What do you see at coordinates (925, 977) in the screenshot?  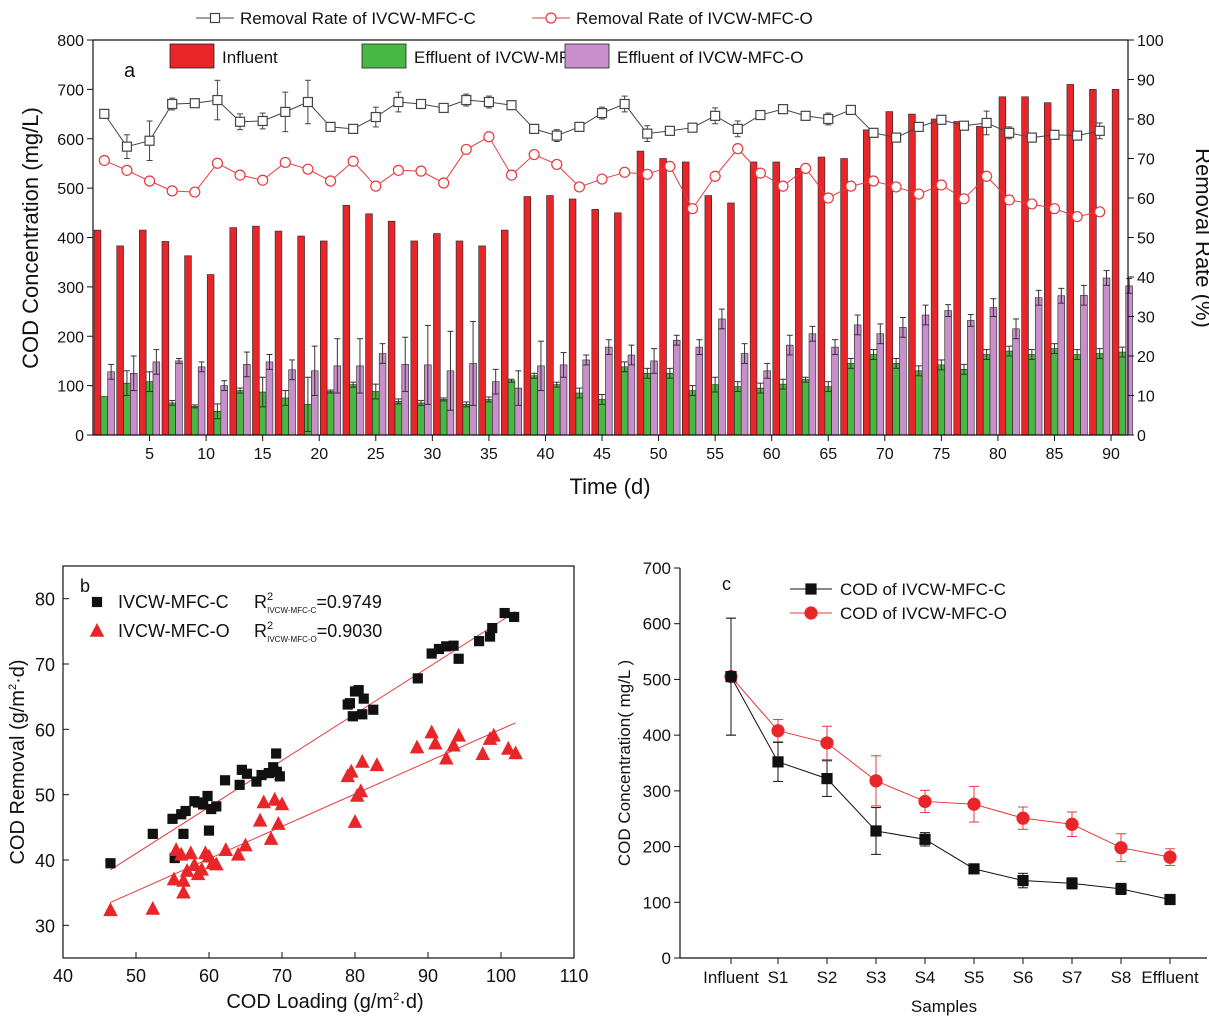 I see `x-tick-label: S4` at bounding box center [925, 977].